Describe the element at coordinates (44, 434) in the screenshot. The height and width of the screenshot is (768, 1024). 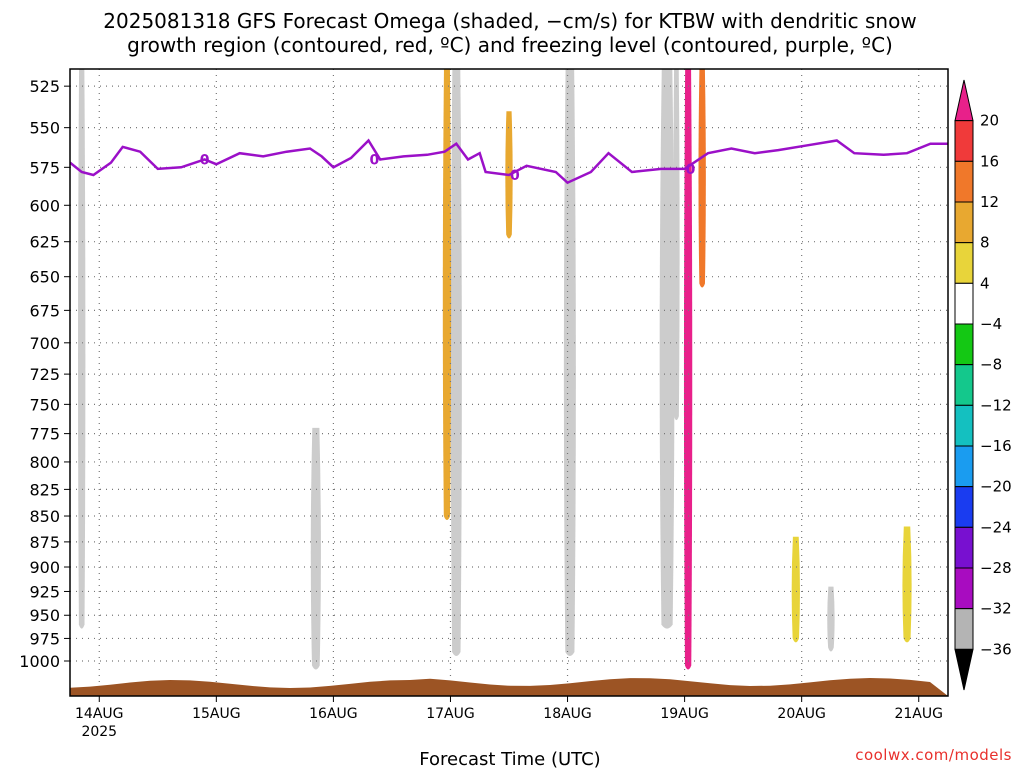
I see `y-tick-label-775: 775` at that location.